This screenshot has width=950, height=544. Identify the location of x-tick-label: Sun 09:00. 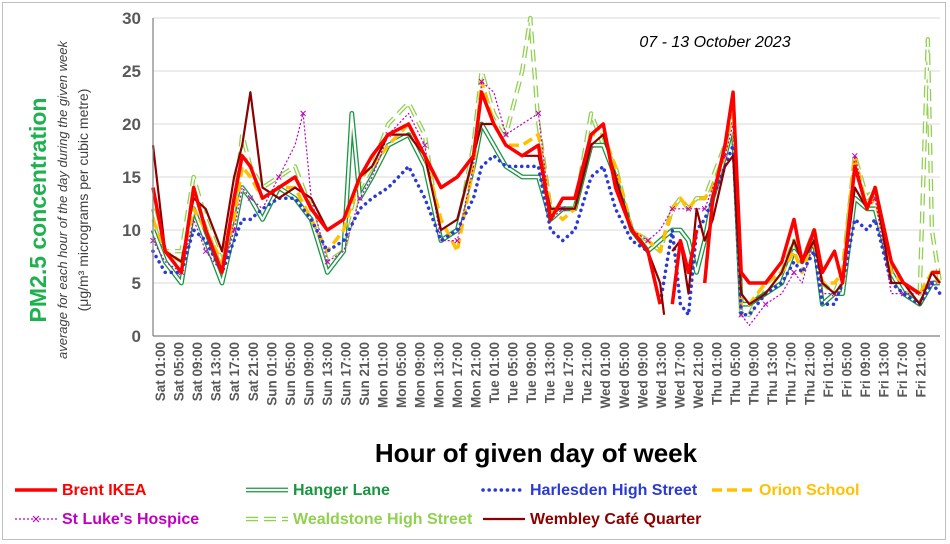
(308, 374).